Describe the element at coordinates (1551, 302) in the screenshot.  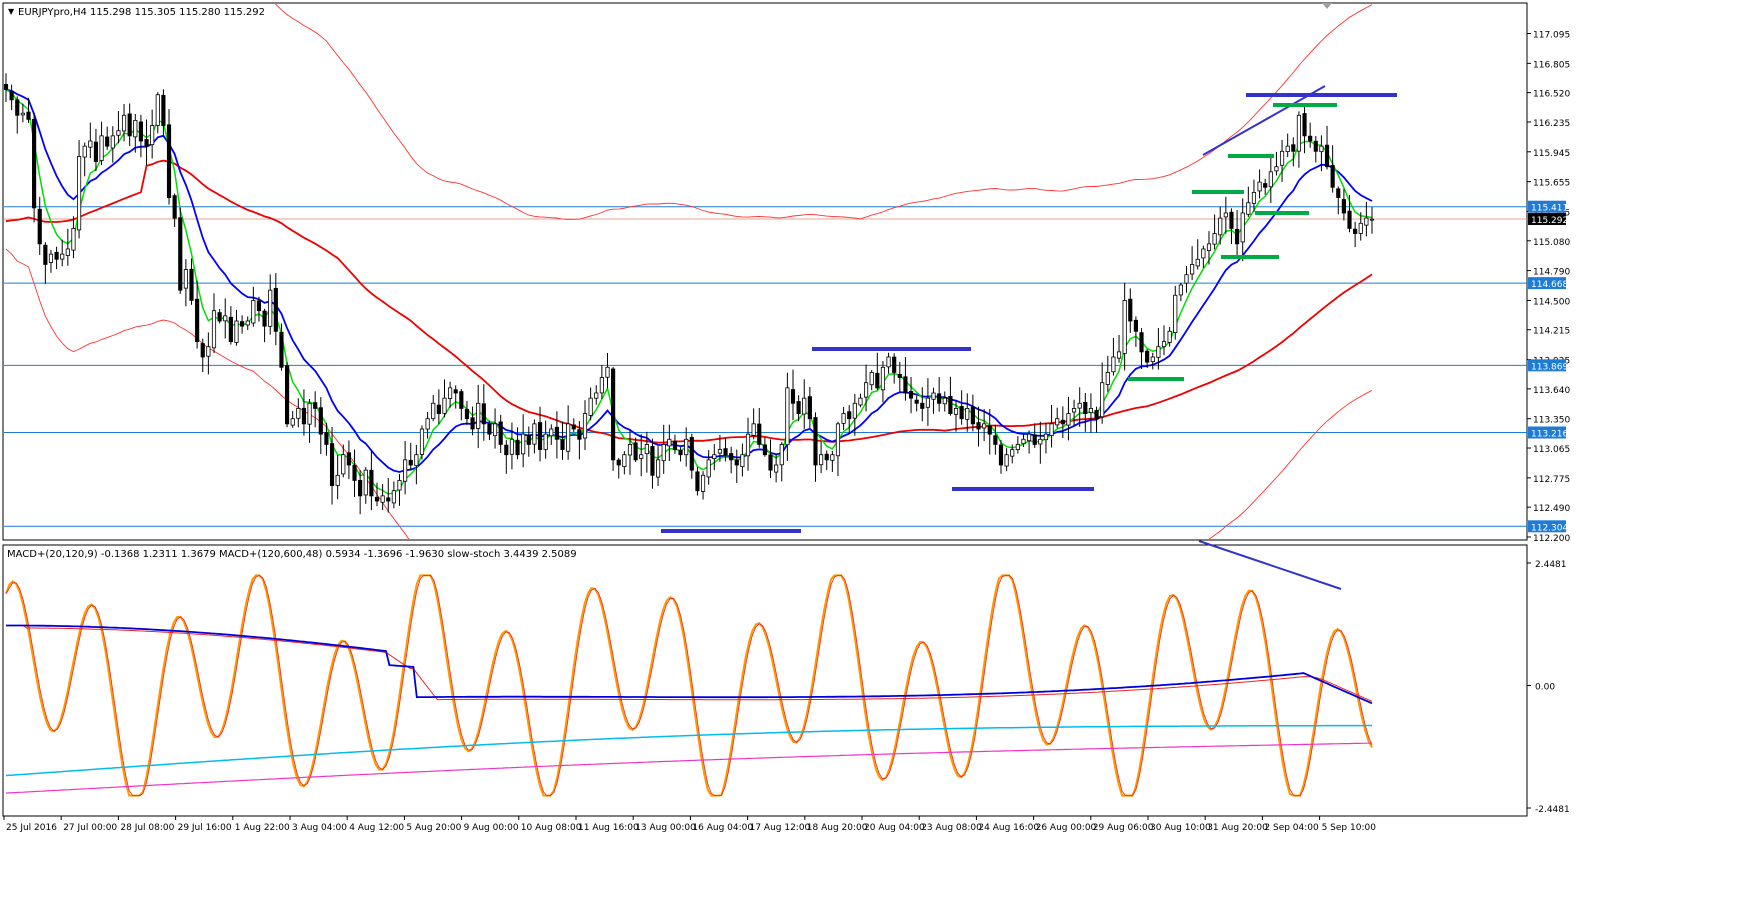
I see `price-tick-label: 114.500` at that location.